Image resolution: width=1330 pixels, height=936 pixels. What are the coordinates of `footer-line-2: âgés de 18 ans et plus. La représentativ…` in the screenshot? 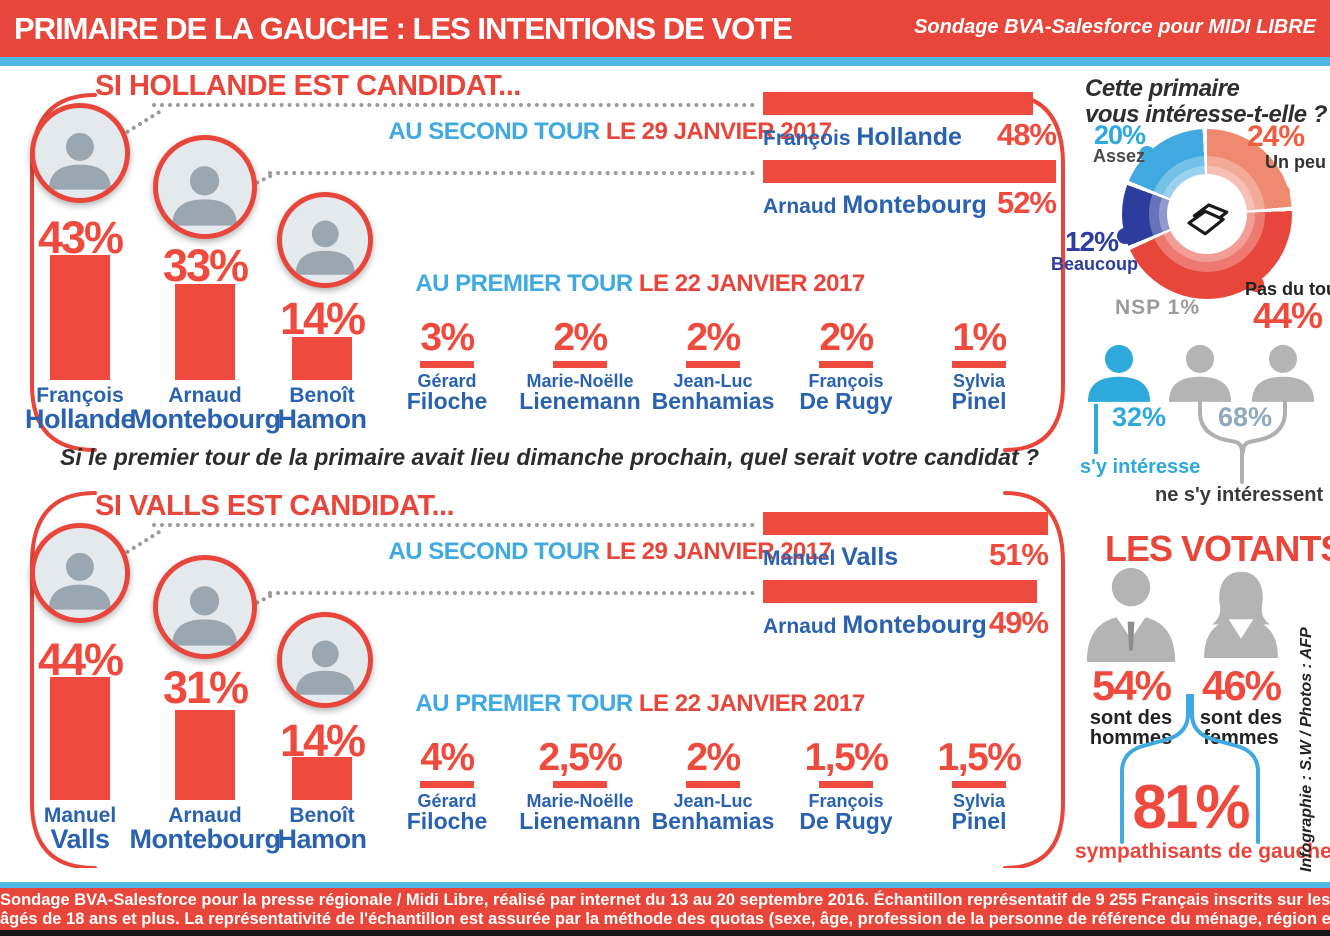 It's located at (665, 919).